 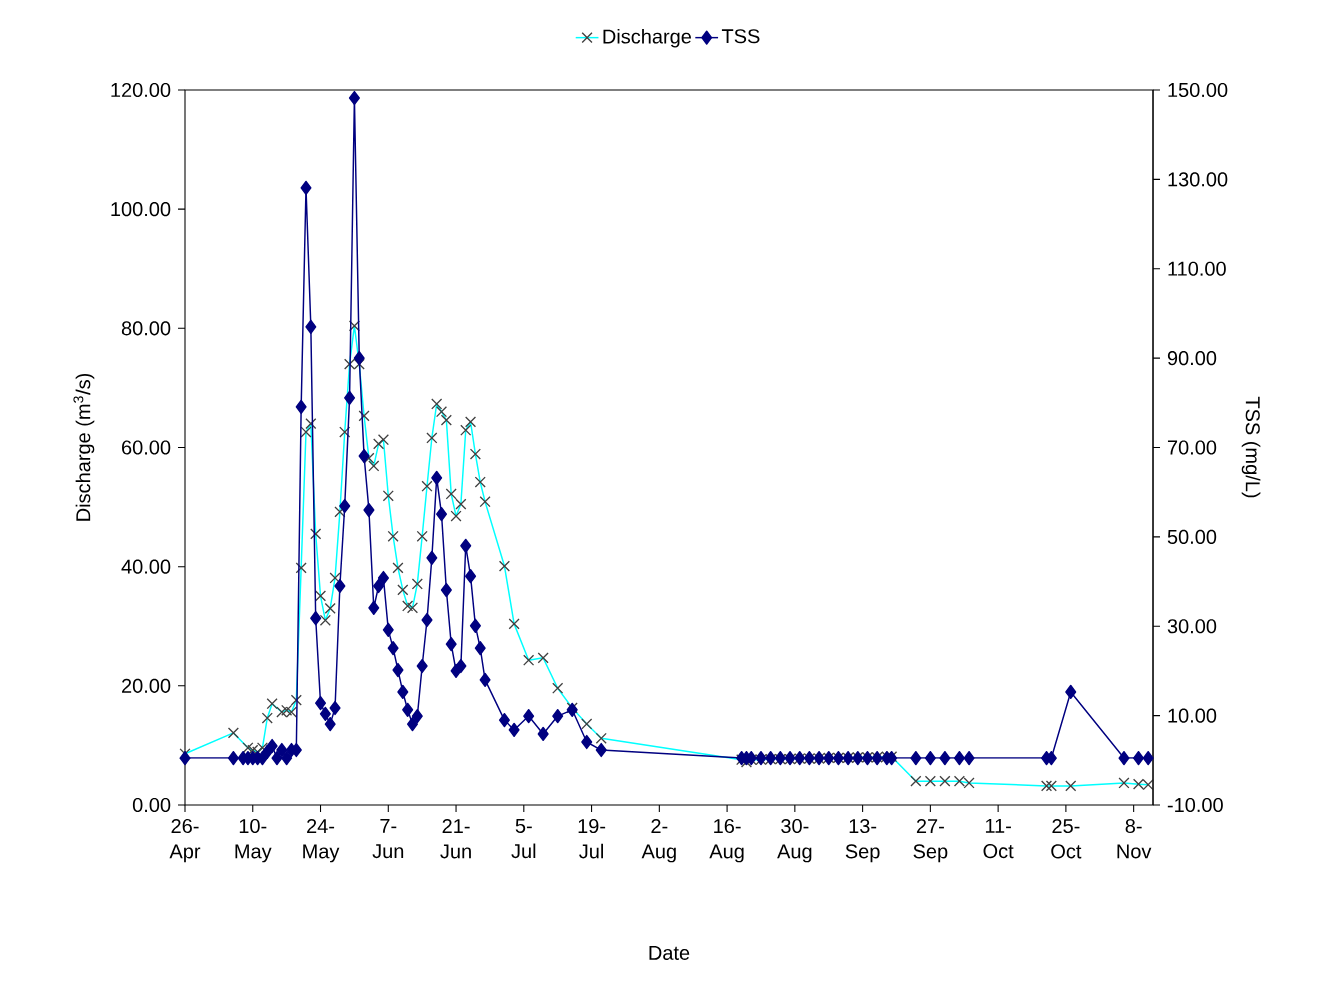 What do you see at coordinates (1192, 626) in the screenshot?
I see `y2-tick-label: 30.00` at bounding box center [1192, 626].